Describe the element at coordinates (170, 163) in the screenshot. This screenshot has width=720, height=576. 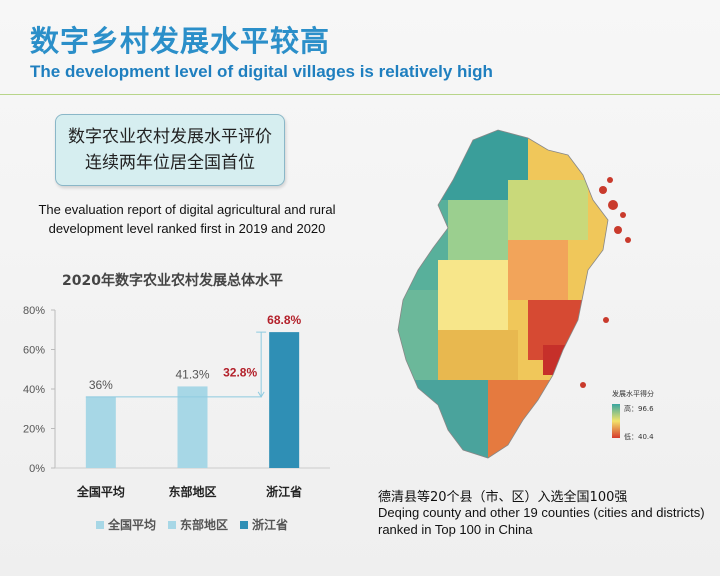
I see `callout-line-2: 连续两年位居全国首位` at that location.